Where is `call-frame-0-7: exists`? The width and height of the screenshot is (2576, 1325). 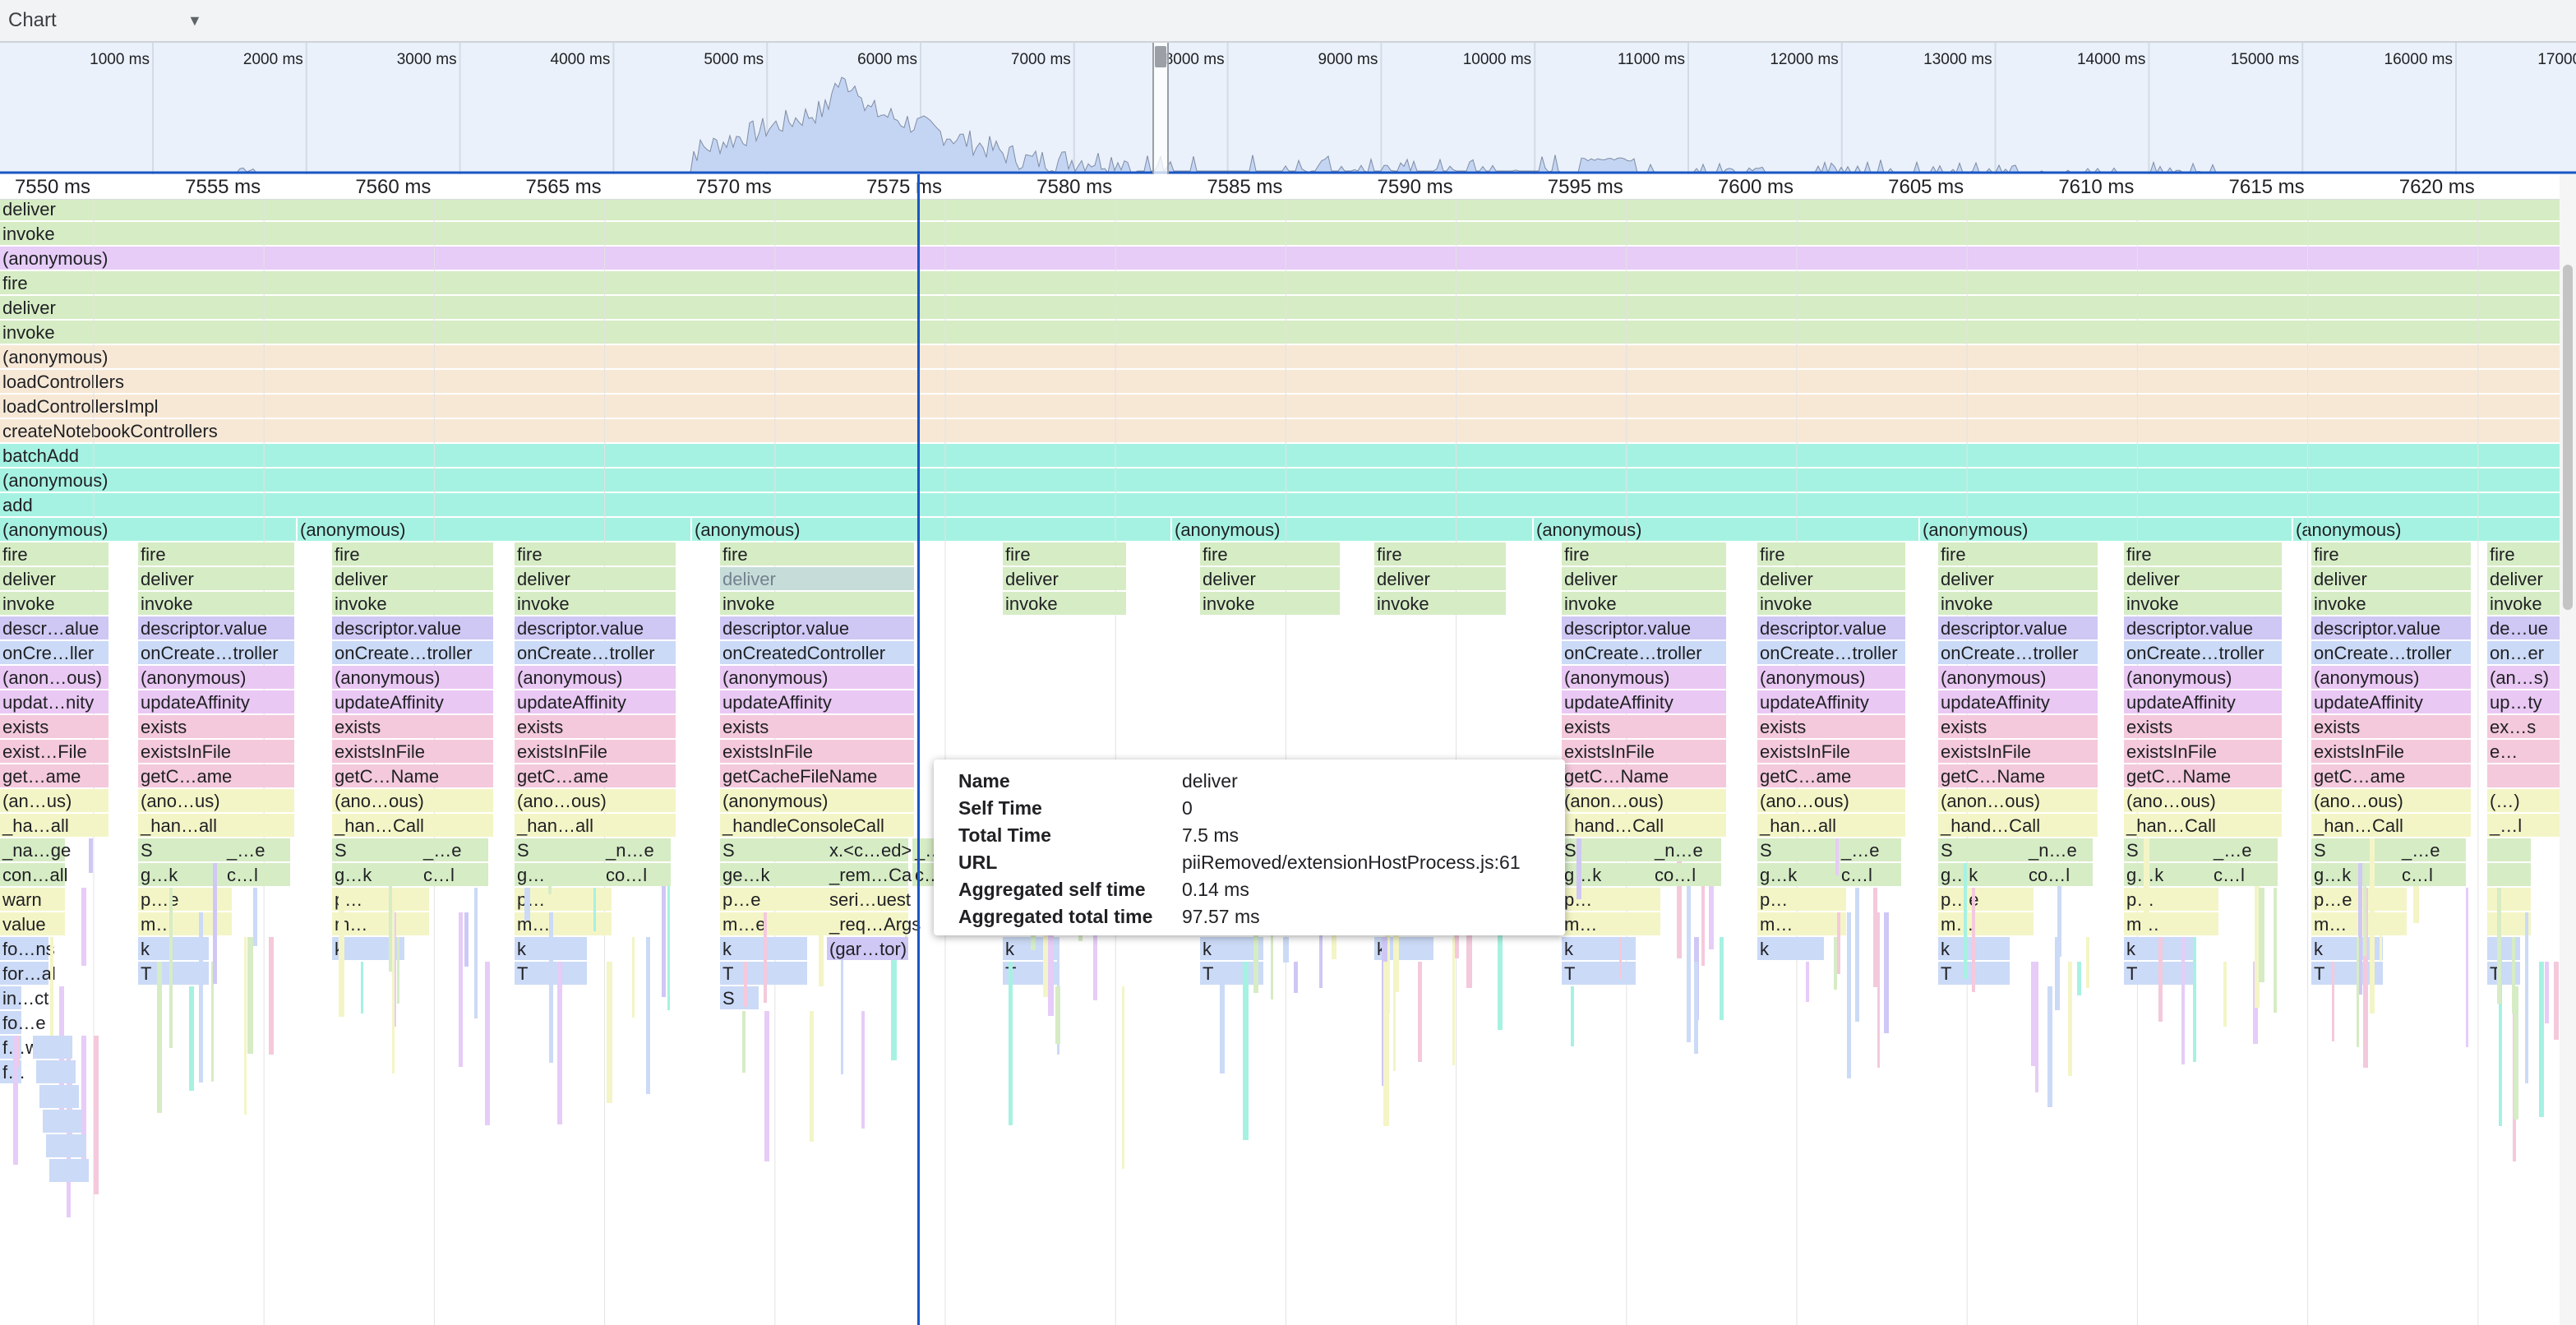
call-frame-0-7: exists is located at coordinates (54, 726).